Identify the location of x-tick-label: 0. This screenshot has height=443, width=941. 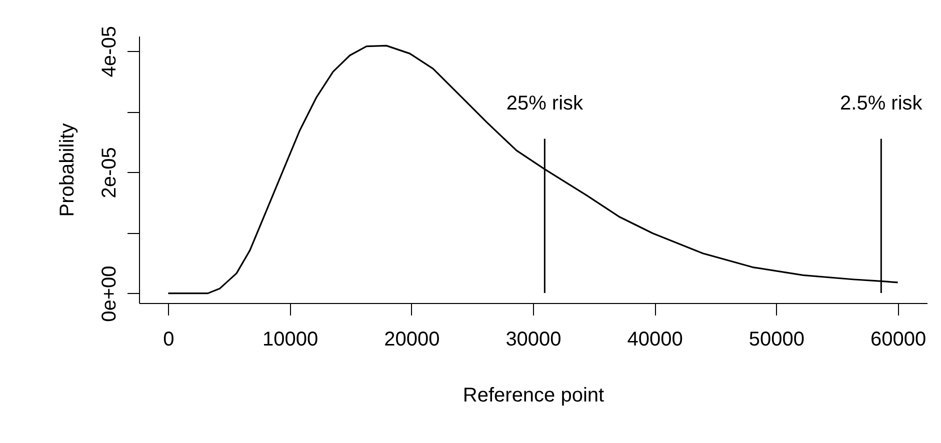
(168, 339).